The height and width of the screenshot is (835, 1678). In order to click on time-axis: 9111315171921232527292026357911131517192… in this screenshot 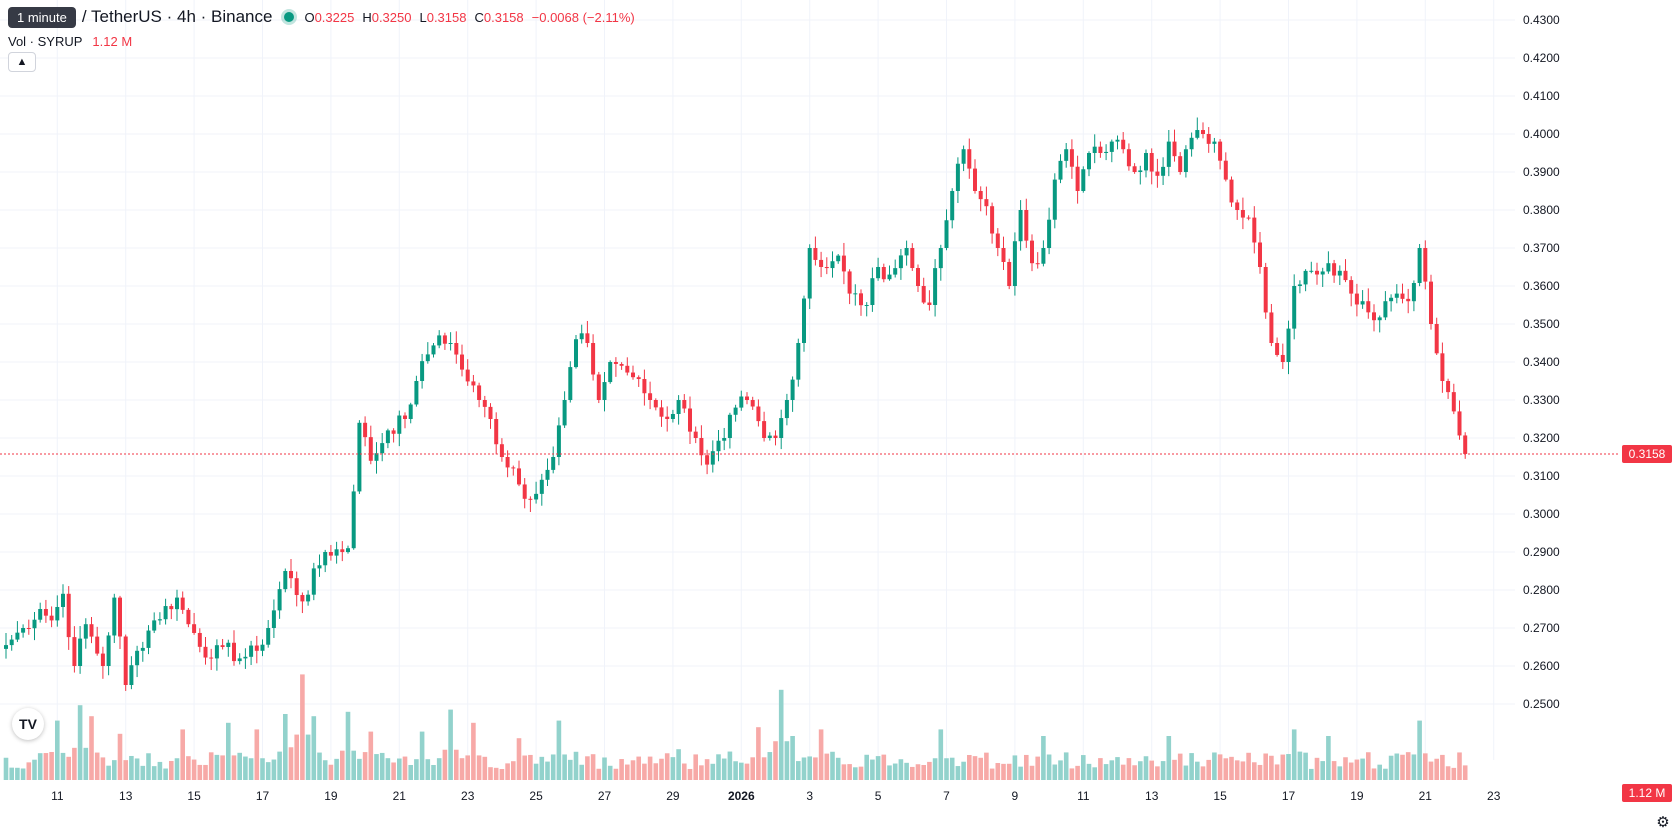, I will do `click(750, 796)`.